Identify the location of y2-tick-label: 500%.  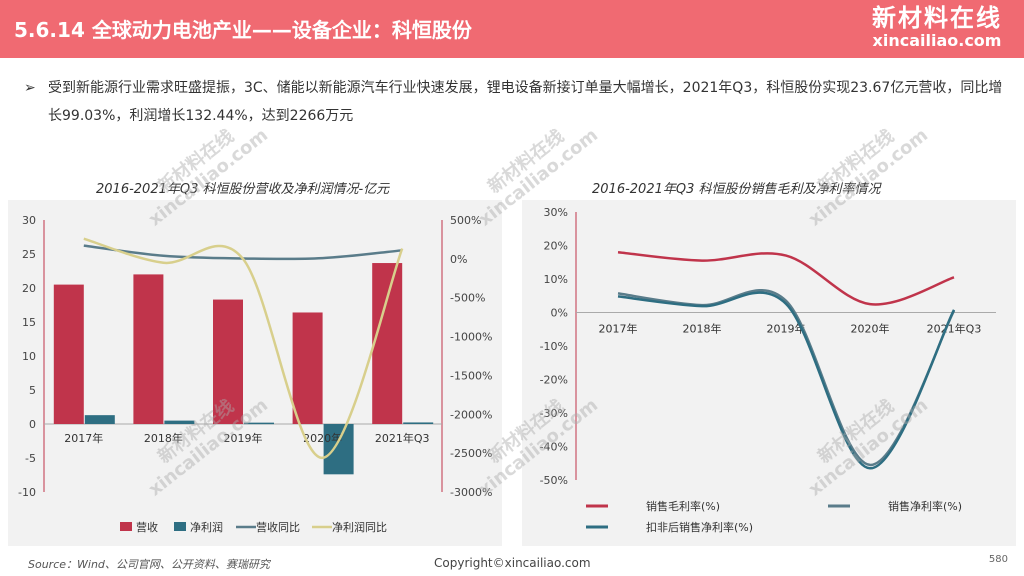
(465, 220).